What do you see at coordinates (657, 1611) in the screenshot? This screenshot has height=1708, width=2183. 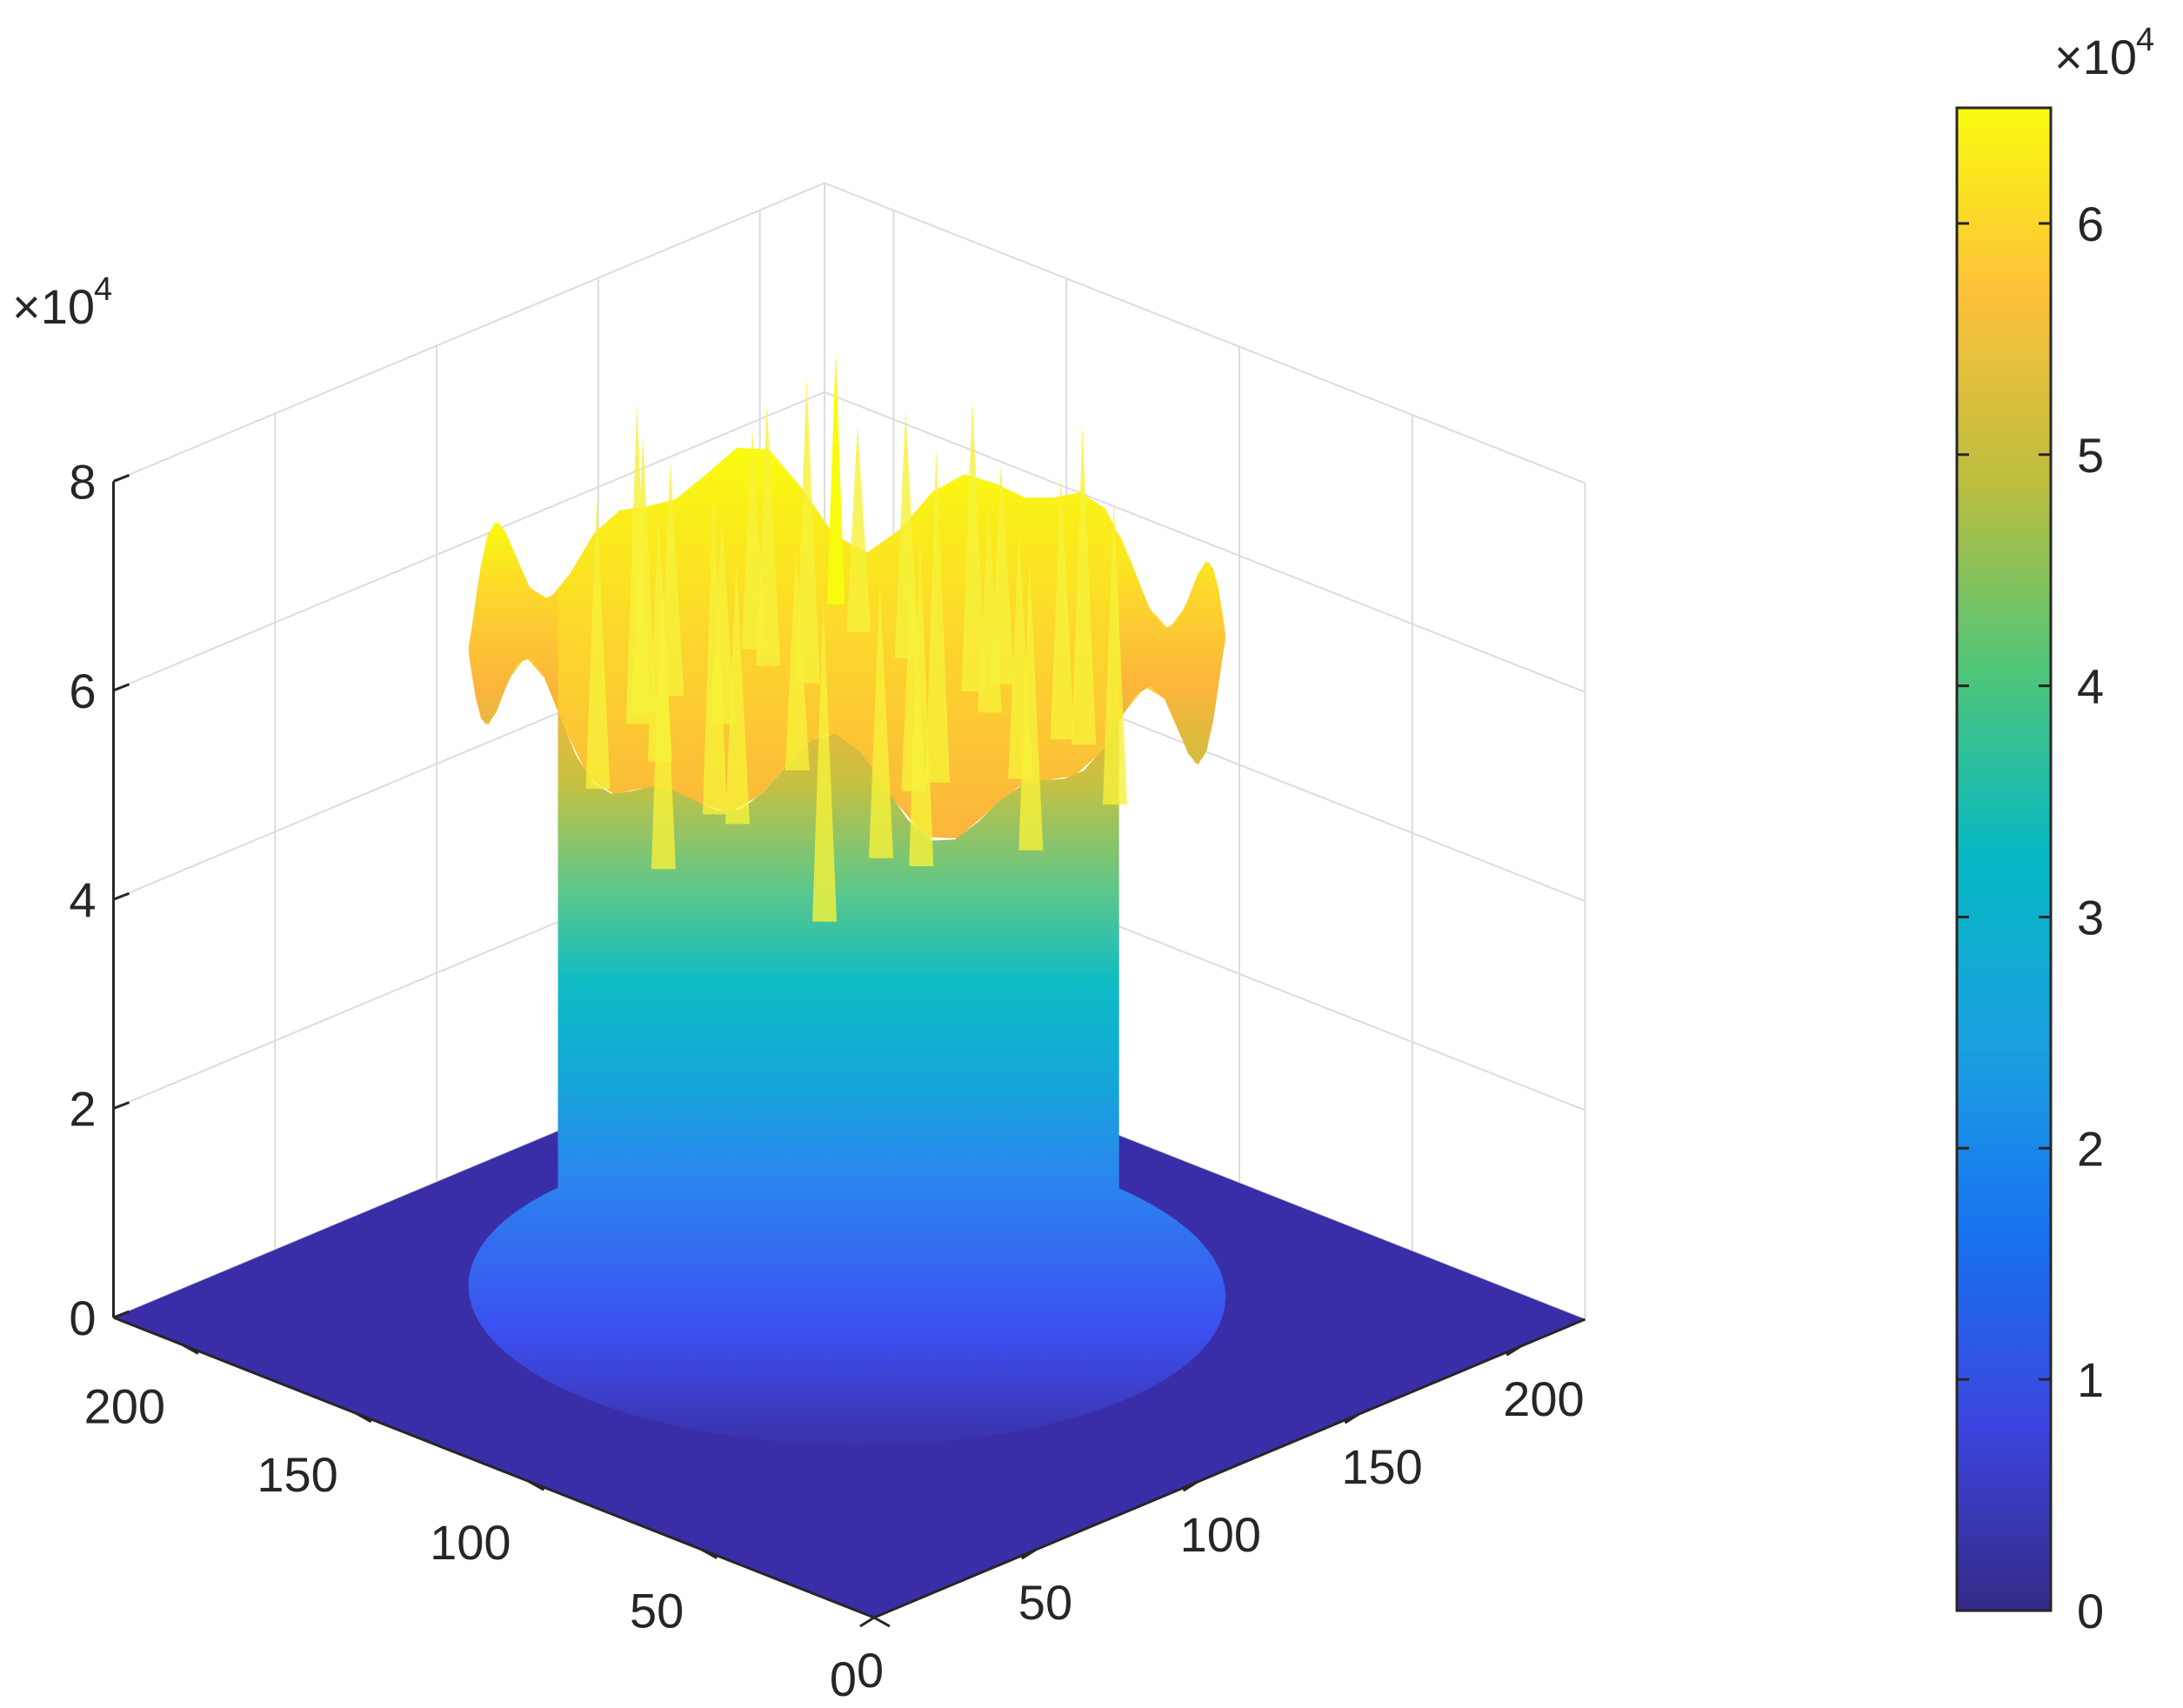 I see `y-tick-label-1: 50` at bounding box center [657, 1611].